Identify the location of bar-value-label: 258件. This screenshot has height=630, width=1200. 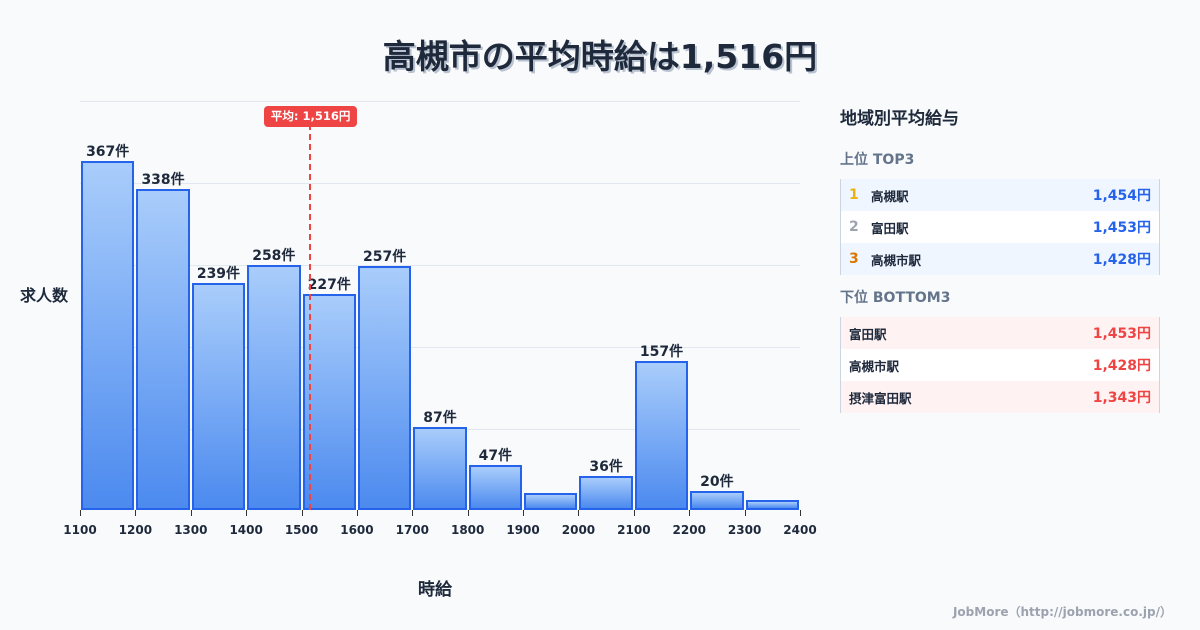
(274, 256).